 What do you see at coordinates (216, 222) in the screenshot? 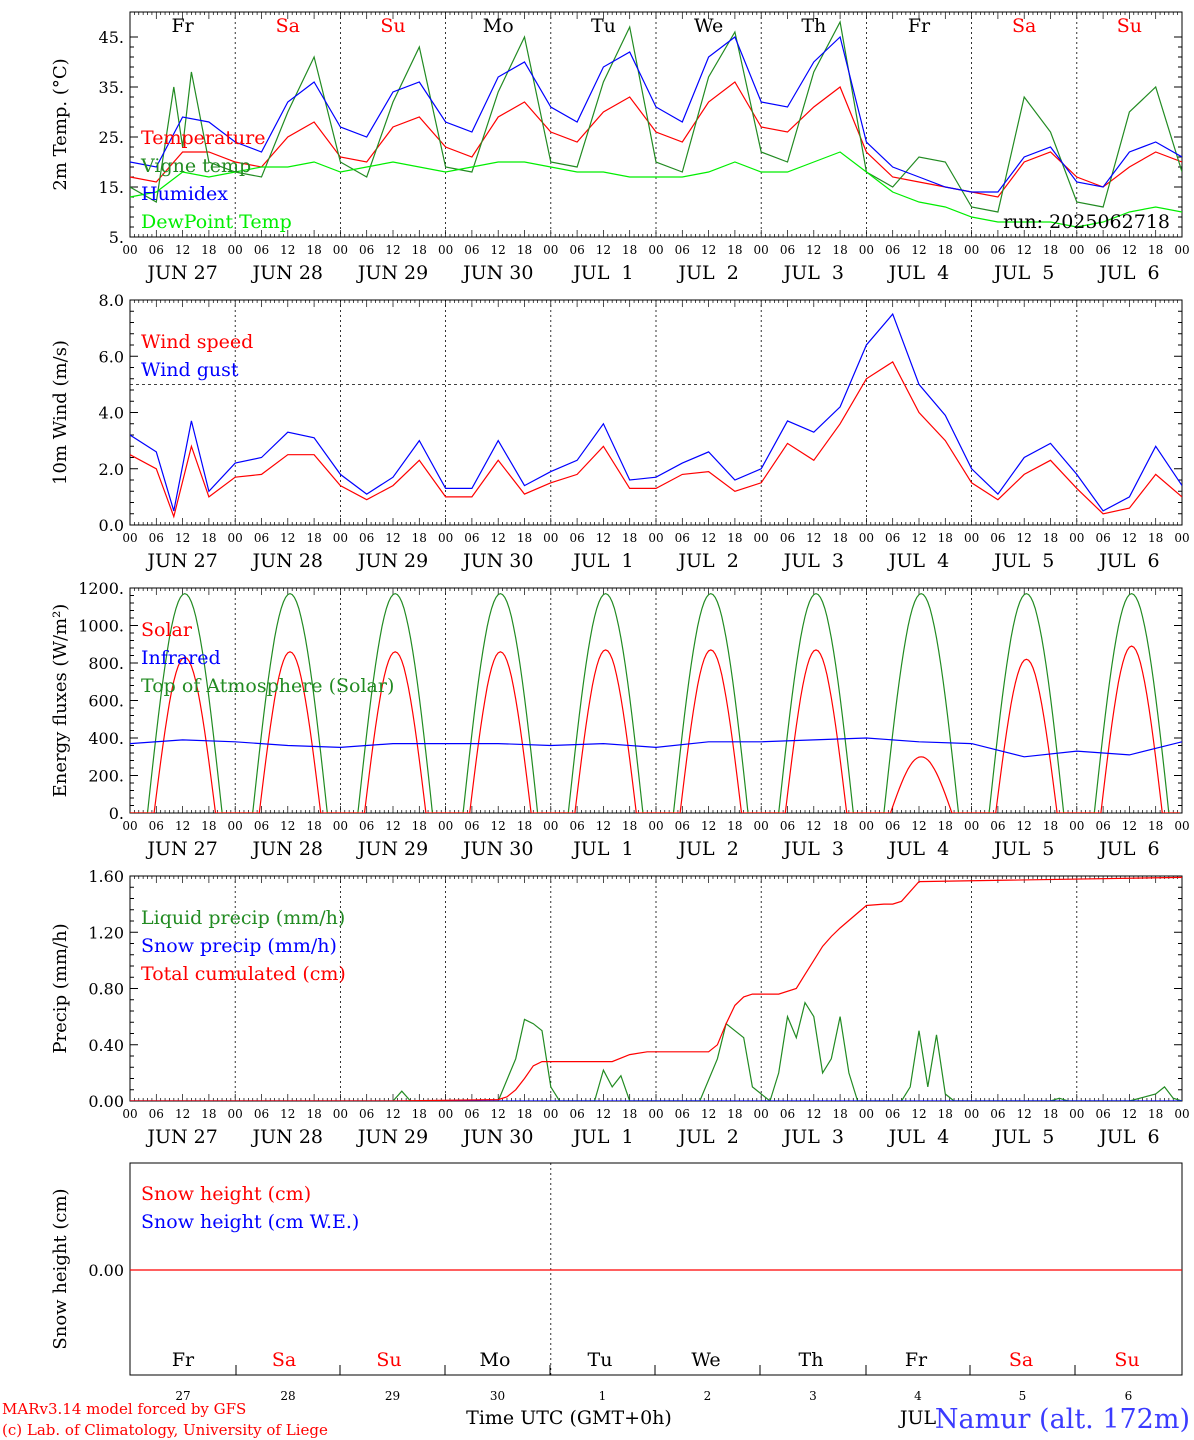
I see `legend-item: DewPoint Temp` at bounding box center [216, 222].